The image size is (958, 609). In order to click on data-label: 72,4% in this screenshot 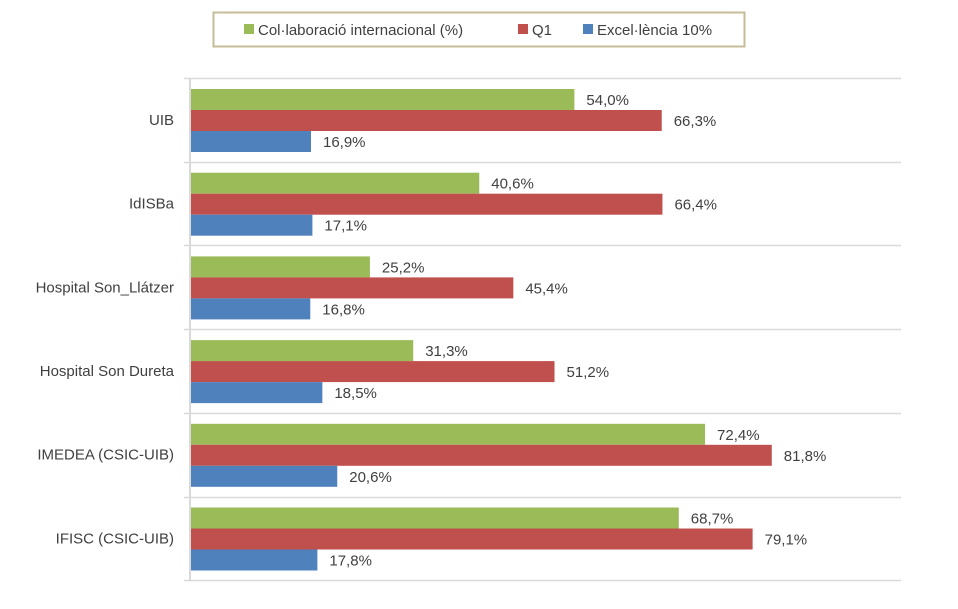, I will do `click(738, 435)`.